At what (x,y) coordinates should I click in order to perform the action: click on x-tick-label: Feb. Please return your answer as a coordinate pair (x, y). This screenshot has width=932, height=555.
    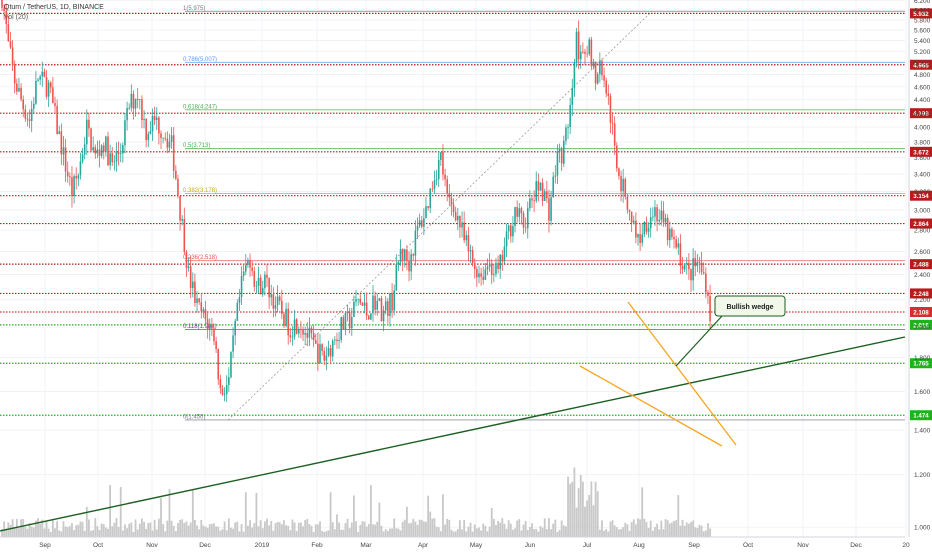
    Looking at the image, I should click on (317, 545).